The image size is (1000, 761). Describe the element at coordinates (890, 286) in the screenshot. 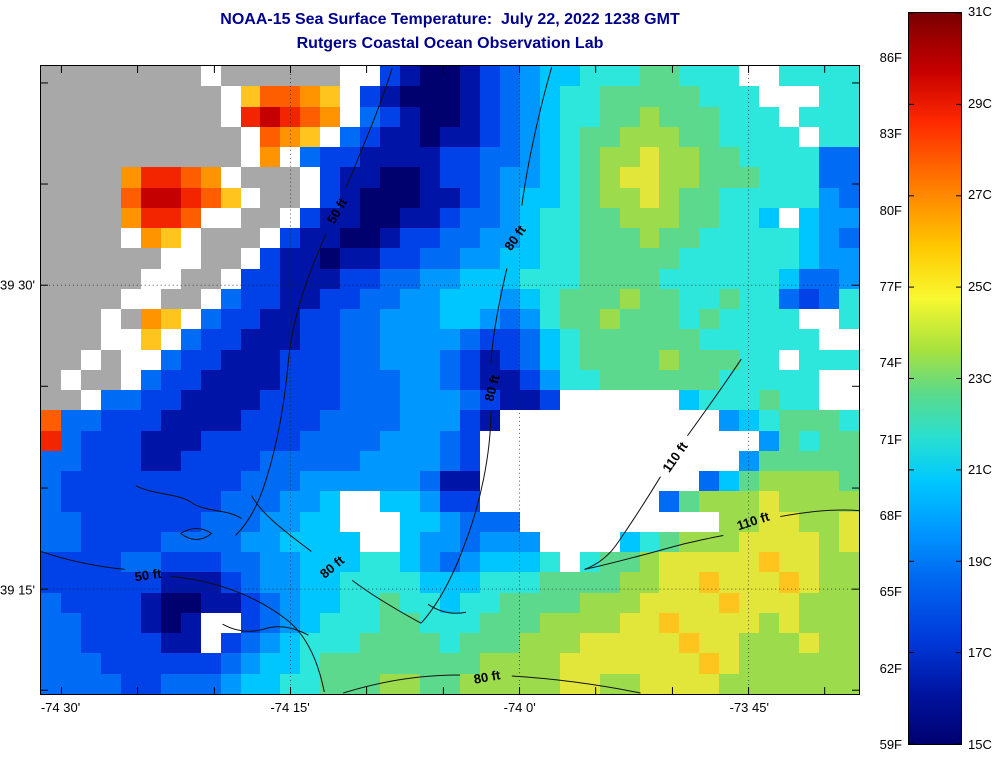

I see `colorbar-label-fahrenheit: 77F` at that location.